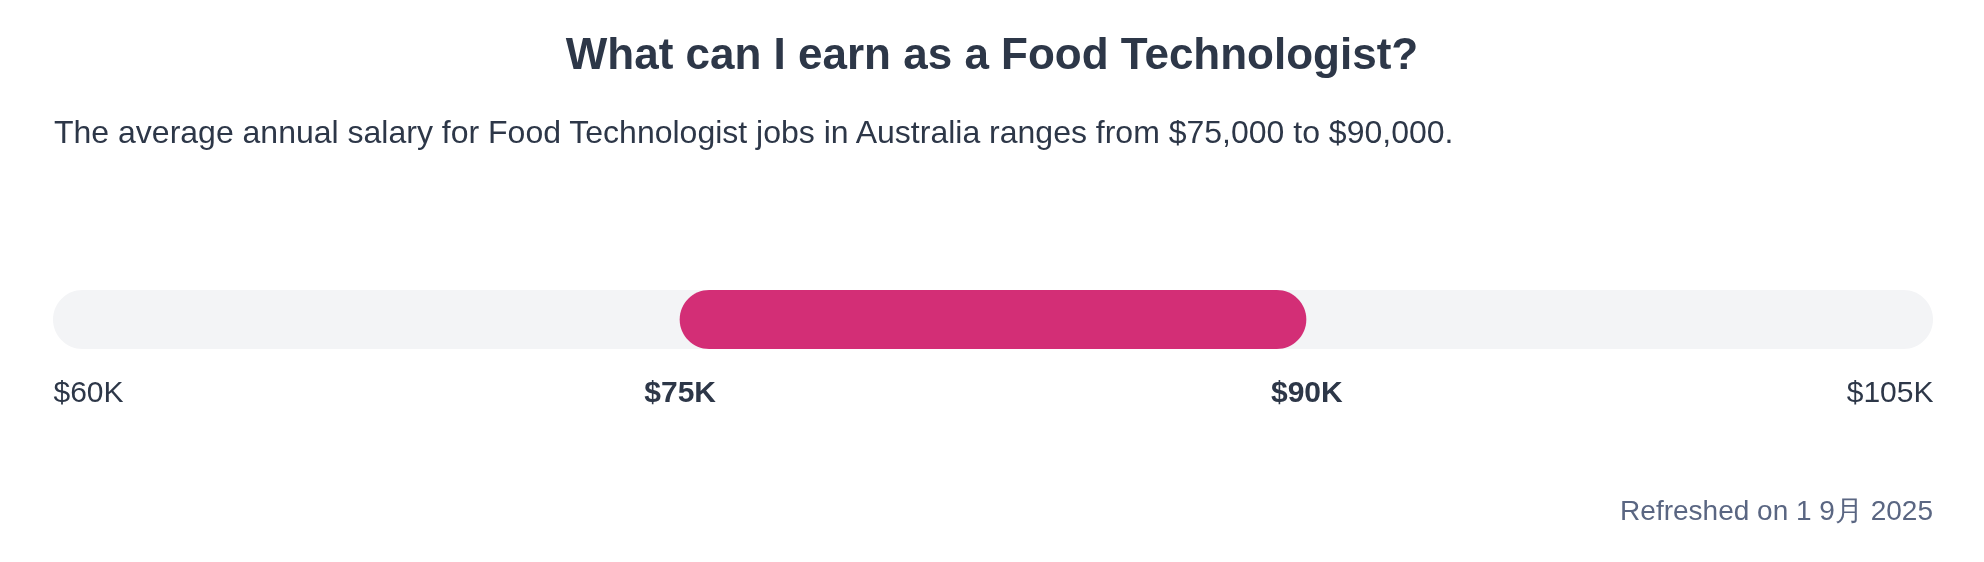 The width and height of the screenshot is (1984, 562). Describe the element at coordinates (88, 391) in the screenshot. I see `x-tick-label: $60K` at that location.